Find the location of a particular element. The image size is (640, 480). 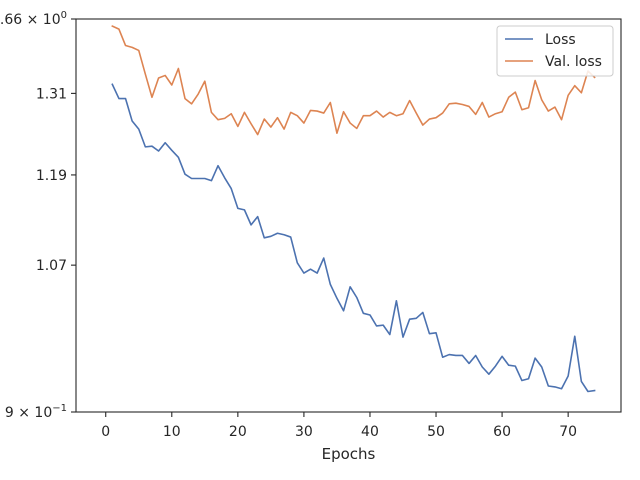

x-tick-label: 30 is located at coordinates (304, 432).